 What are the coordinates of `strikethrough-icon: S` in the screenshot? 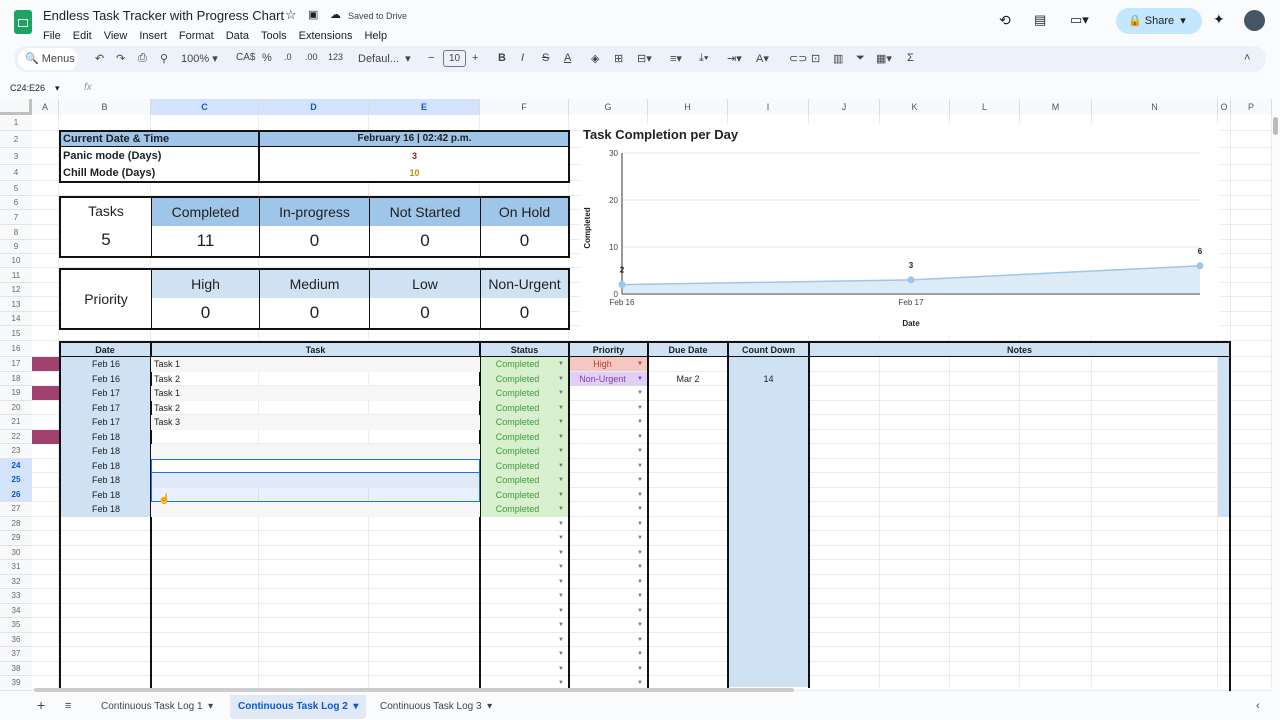 It's located at (546, 58).